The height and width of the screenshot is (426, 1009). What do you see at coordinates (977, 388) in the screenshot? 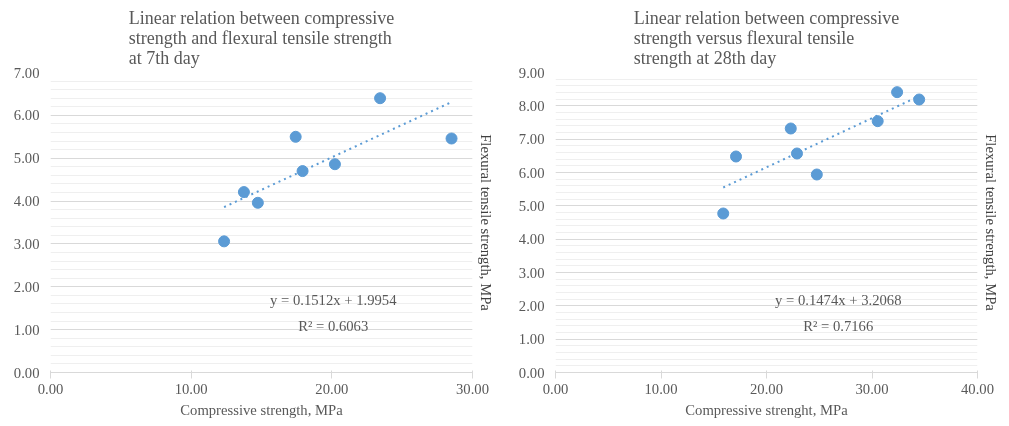
I see `x-tick-label: 40.00` at bounding box center [977, 388].